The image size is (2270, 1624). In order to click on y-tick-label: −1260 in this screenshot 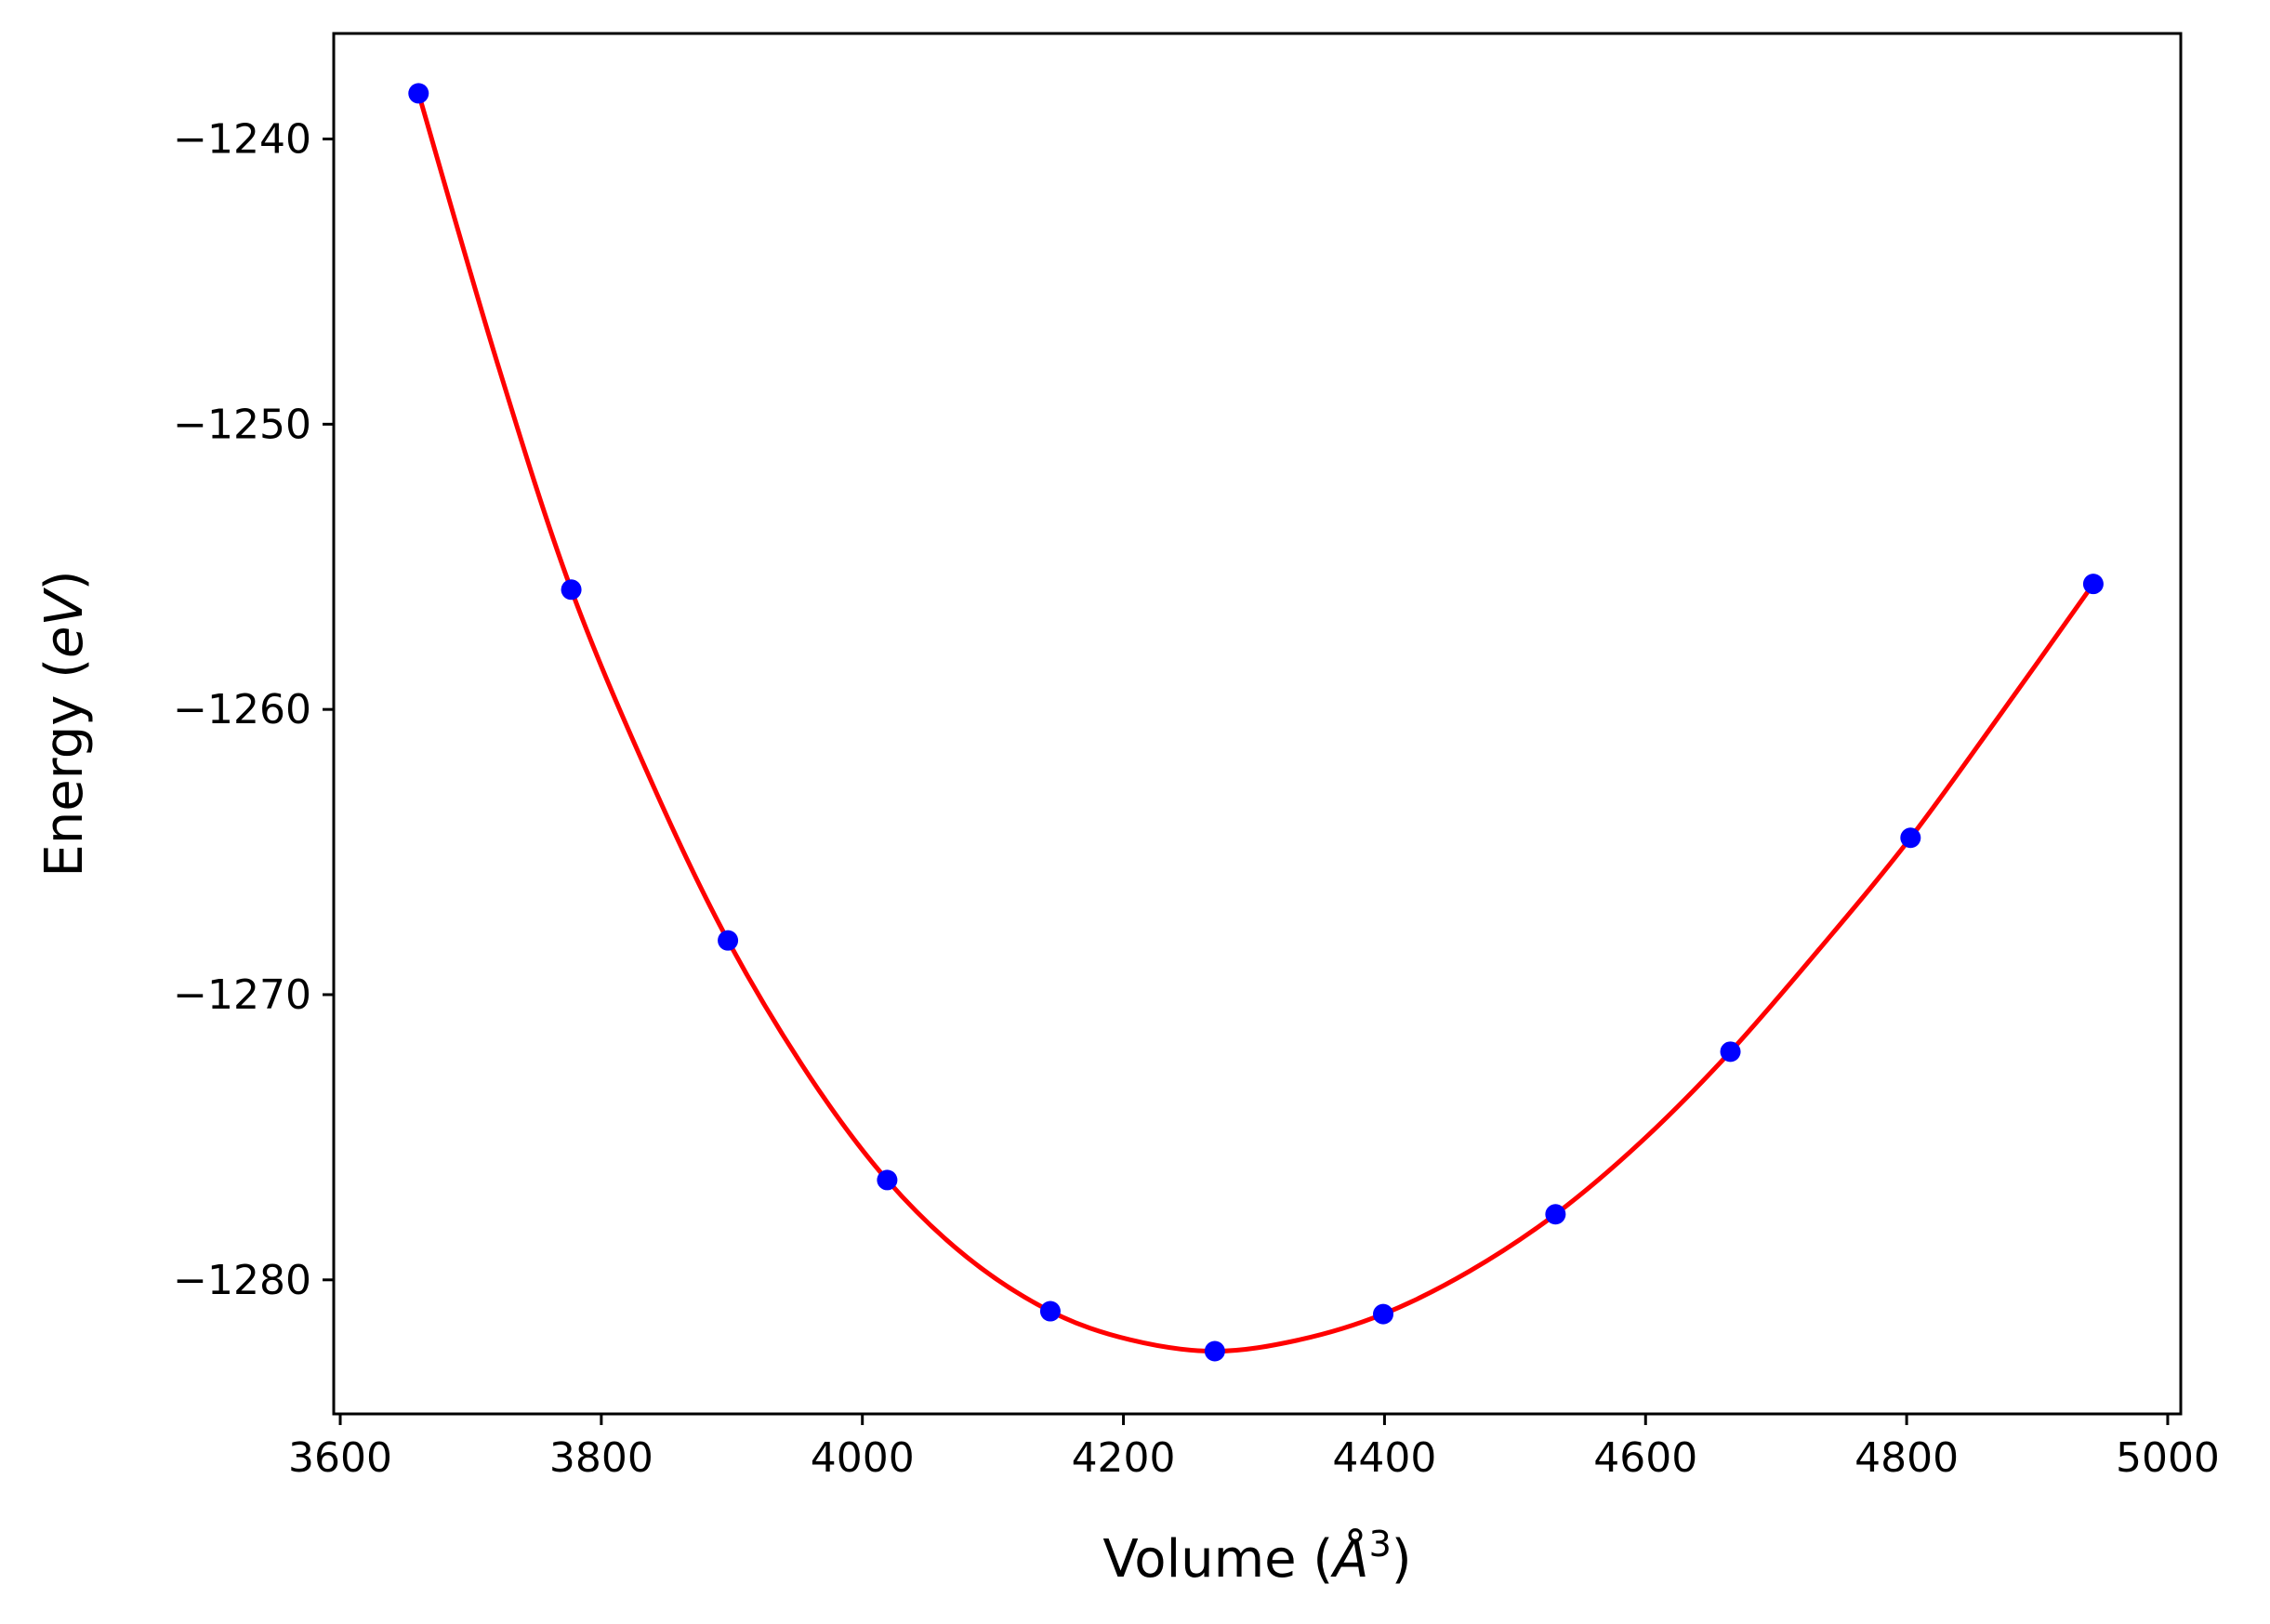, I will do `click(242, 710)`.